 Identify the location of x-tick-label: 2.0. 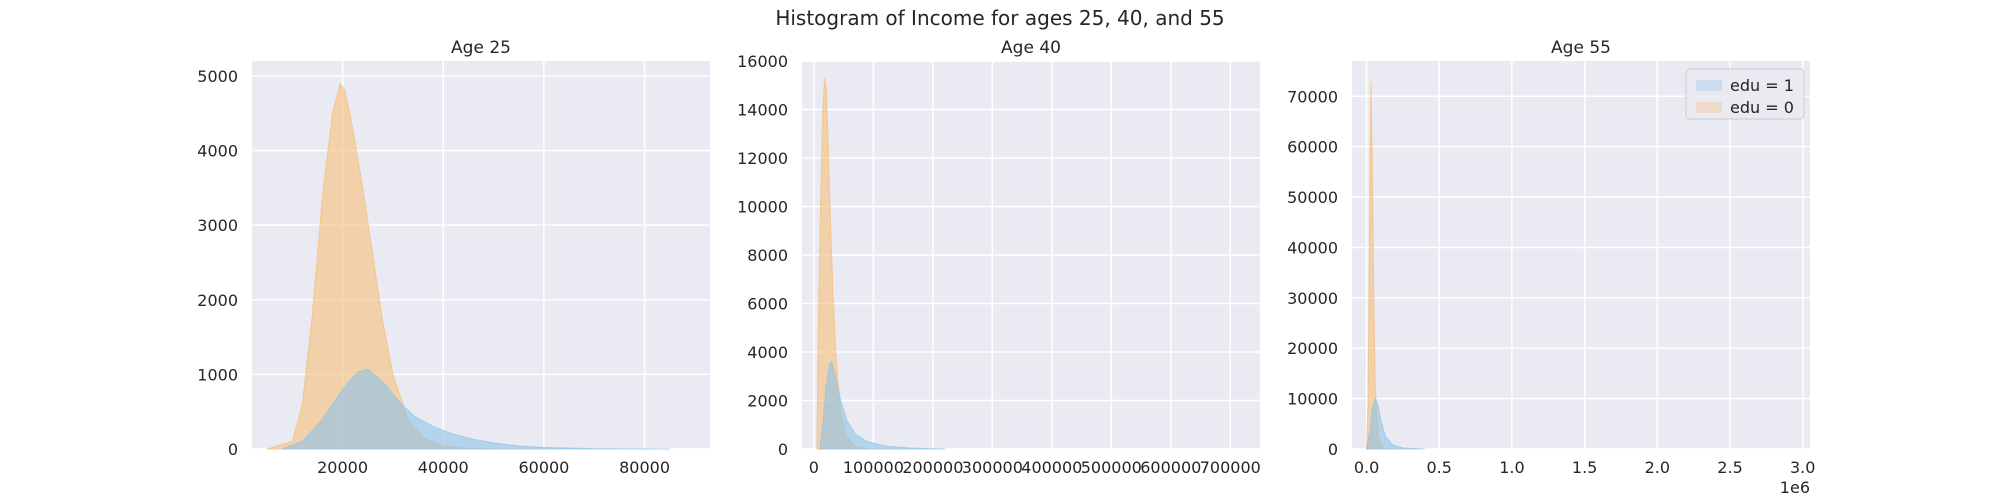
(1657, 467).